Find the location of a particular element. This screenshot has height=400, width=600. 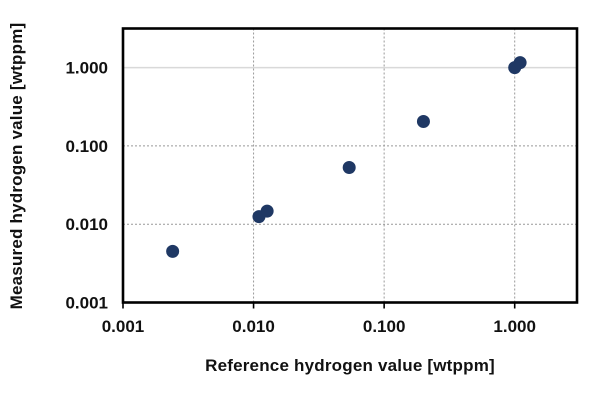

y-tick-label: 1.000 is located at coordinates (86, 68).